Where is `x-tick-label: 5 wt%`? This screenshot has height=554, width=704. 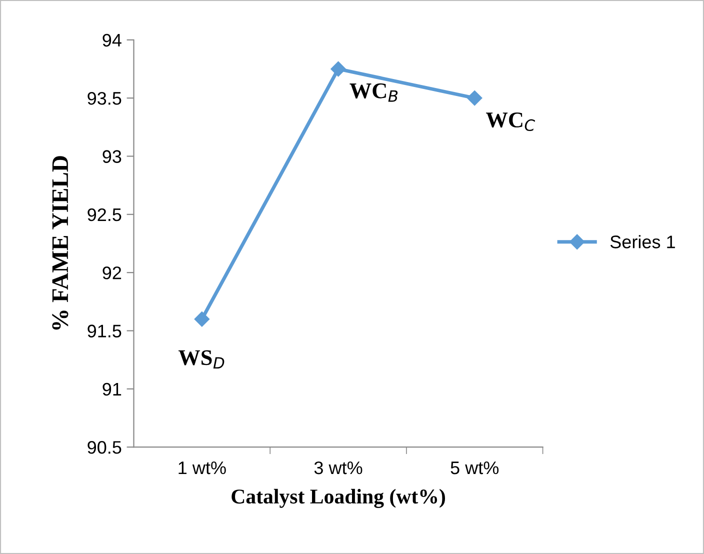
x-tick-label: 5 wt% is located at coordinates (474, 468).